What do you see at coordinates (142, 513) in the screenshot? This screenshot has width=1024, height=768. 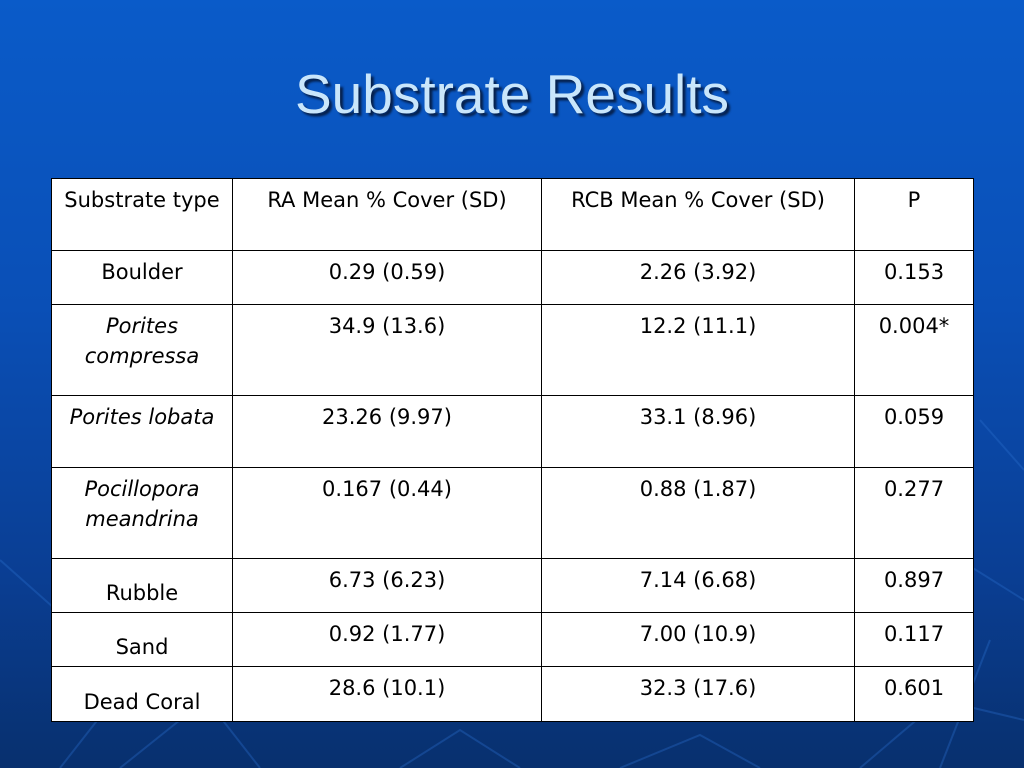 I see `substrate-cell: Pocillopora meandrina` at bounding box center [142, 513].